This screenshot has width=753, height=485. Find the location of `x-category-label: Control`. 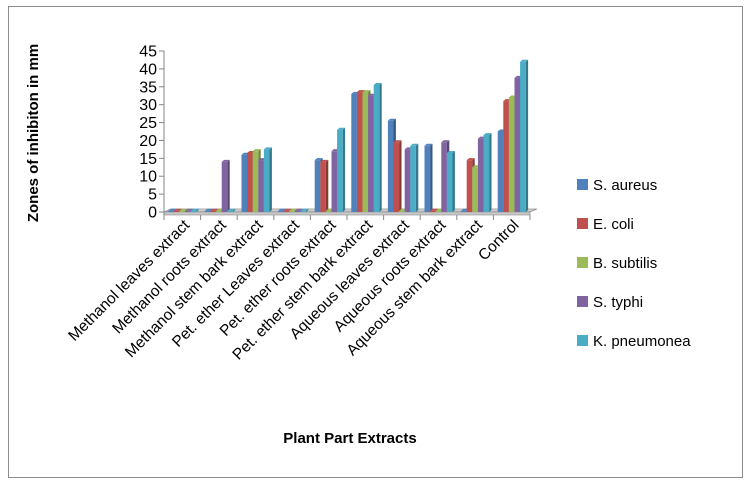

x-category-label: Control is located at coordinates (498, 240).